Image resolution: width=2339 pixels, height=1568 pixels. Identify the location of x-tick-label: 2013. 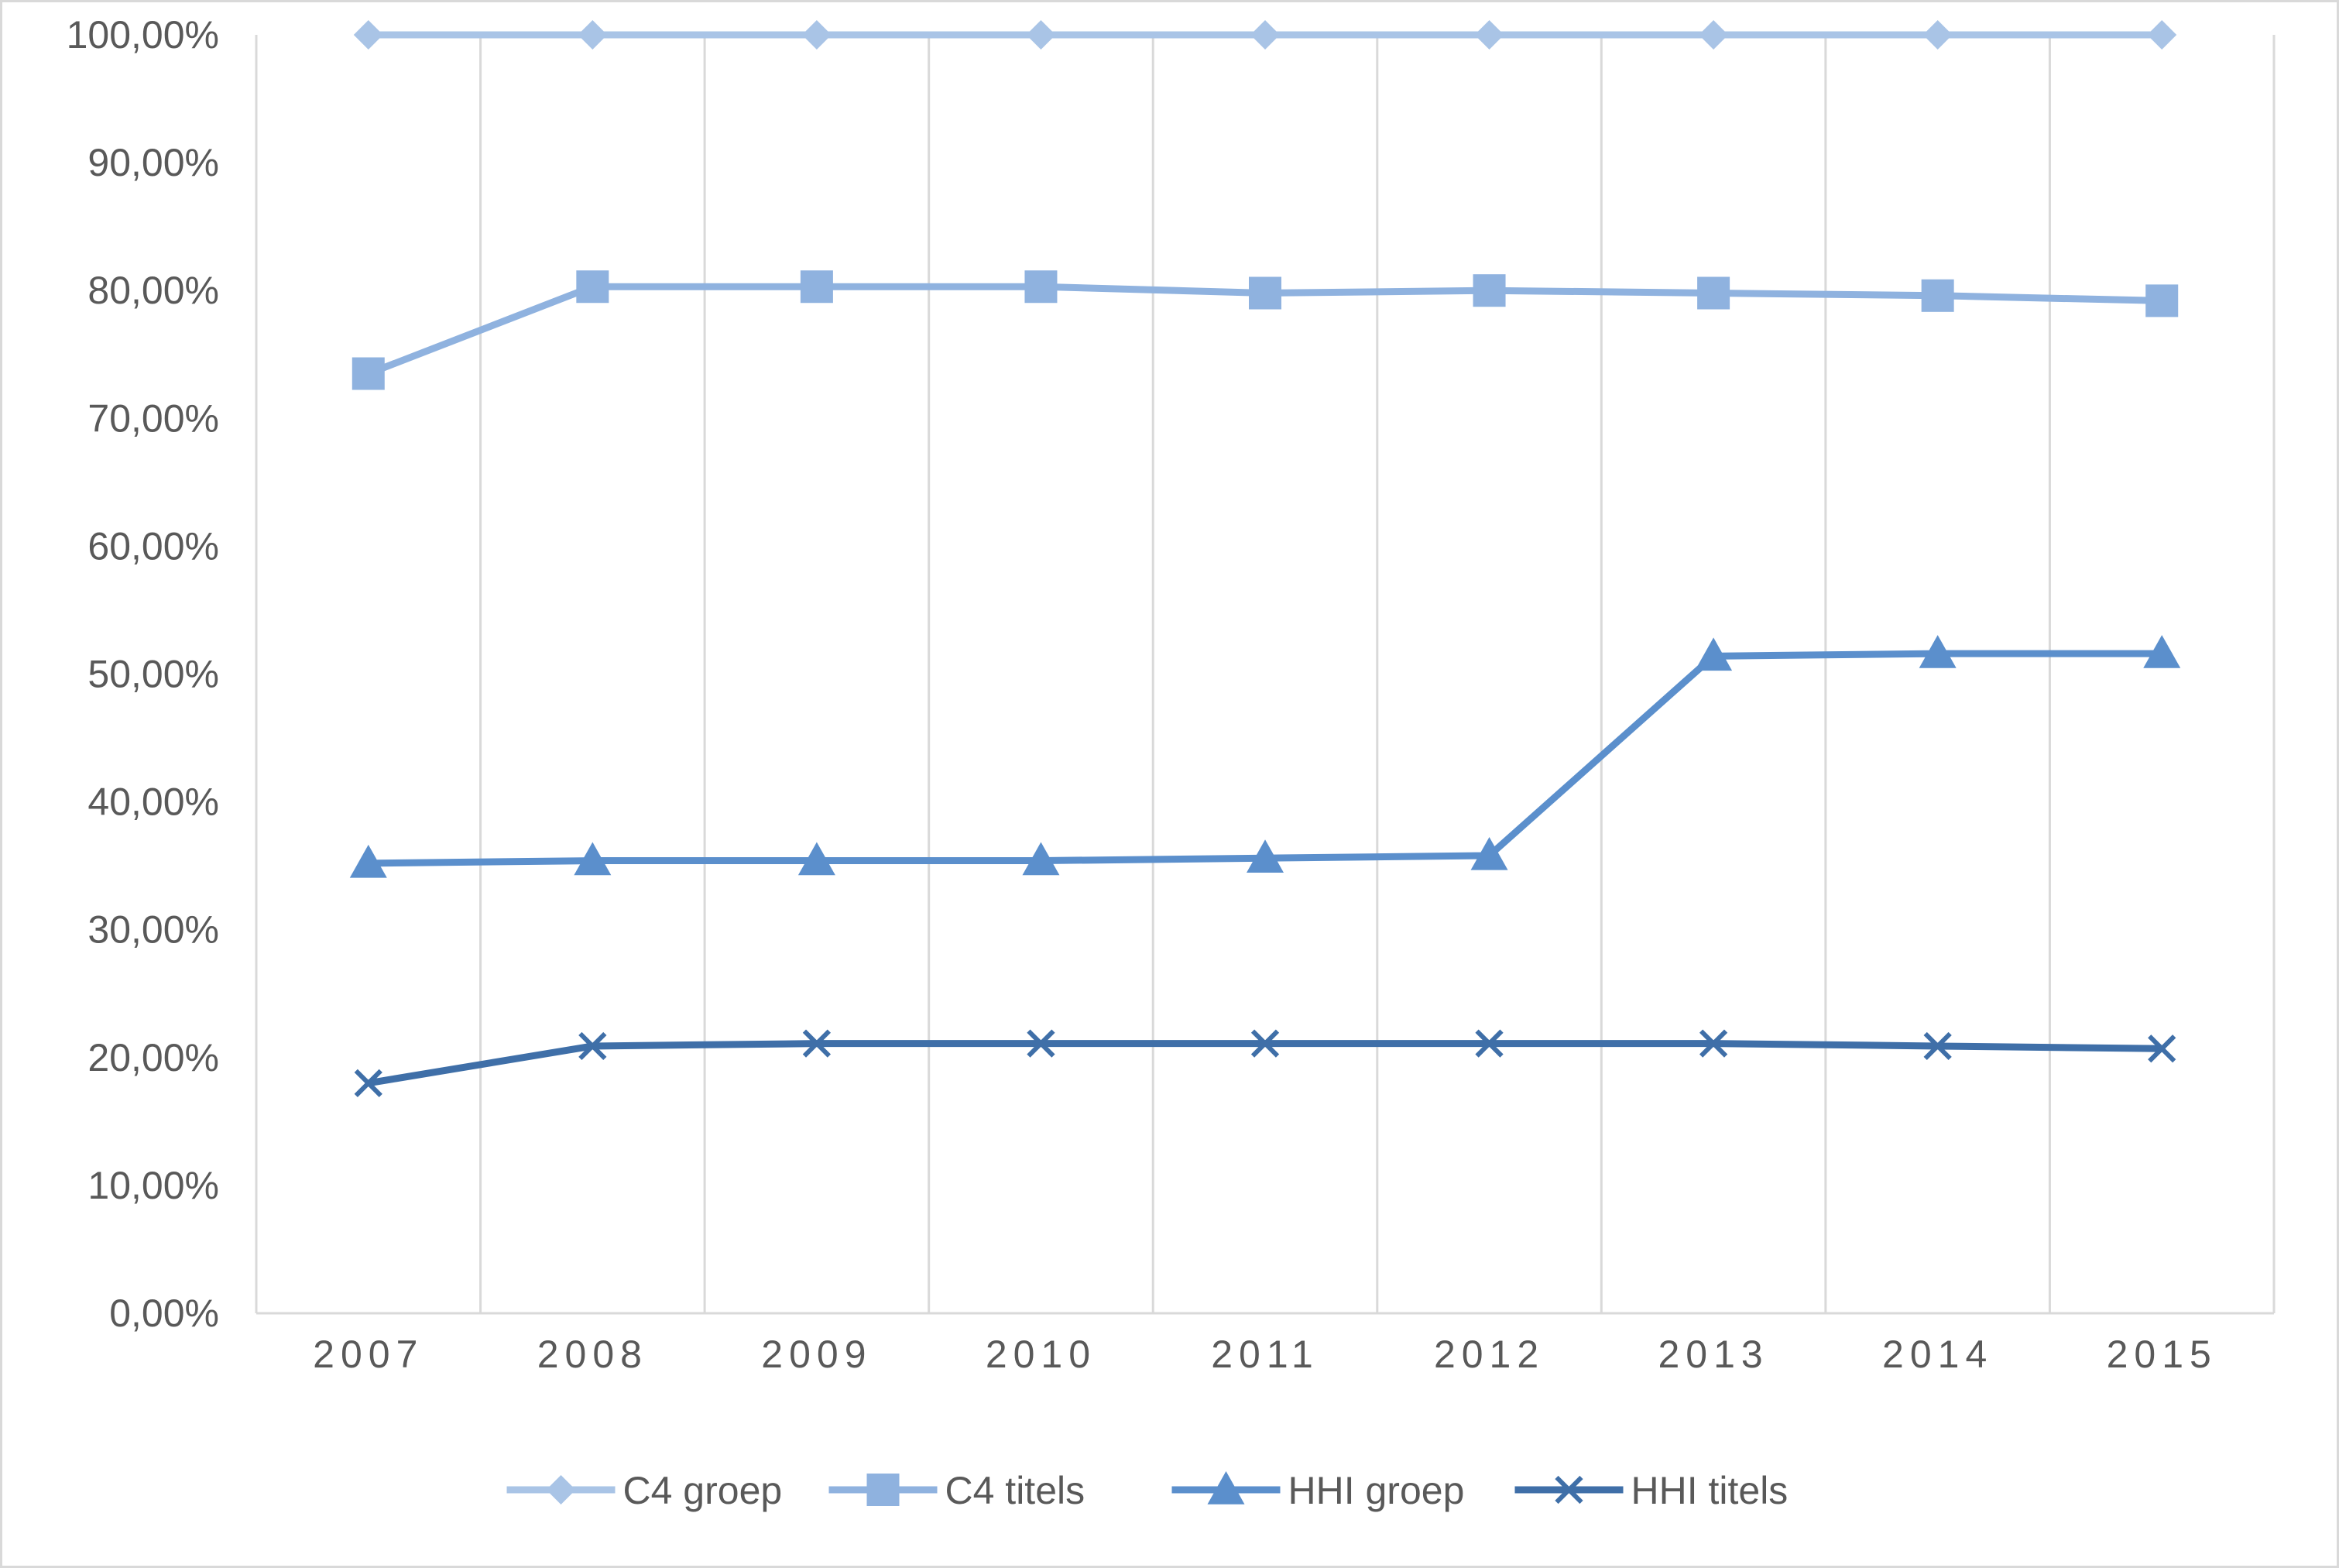
(1713, 1354).